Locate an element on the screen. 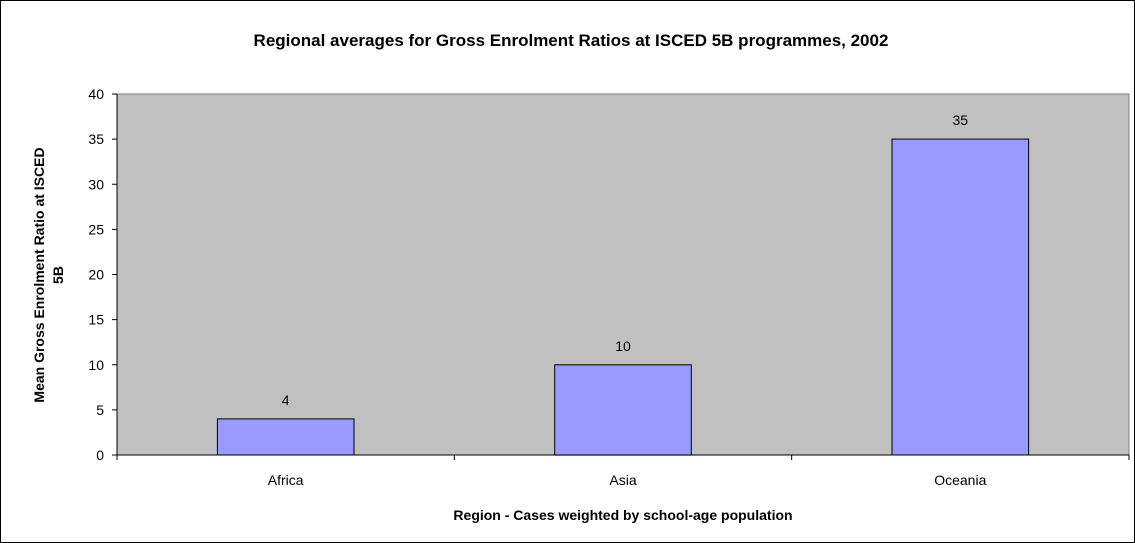  x-tick-label-oceania: Oceania is located at coordinates (960, 480).